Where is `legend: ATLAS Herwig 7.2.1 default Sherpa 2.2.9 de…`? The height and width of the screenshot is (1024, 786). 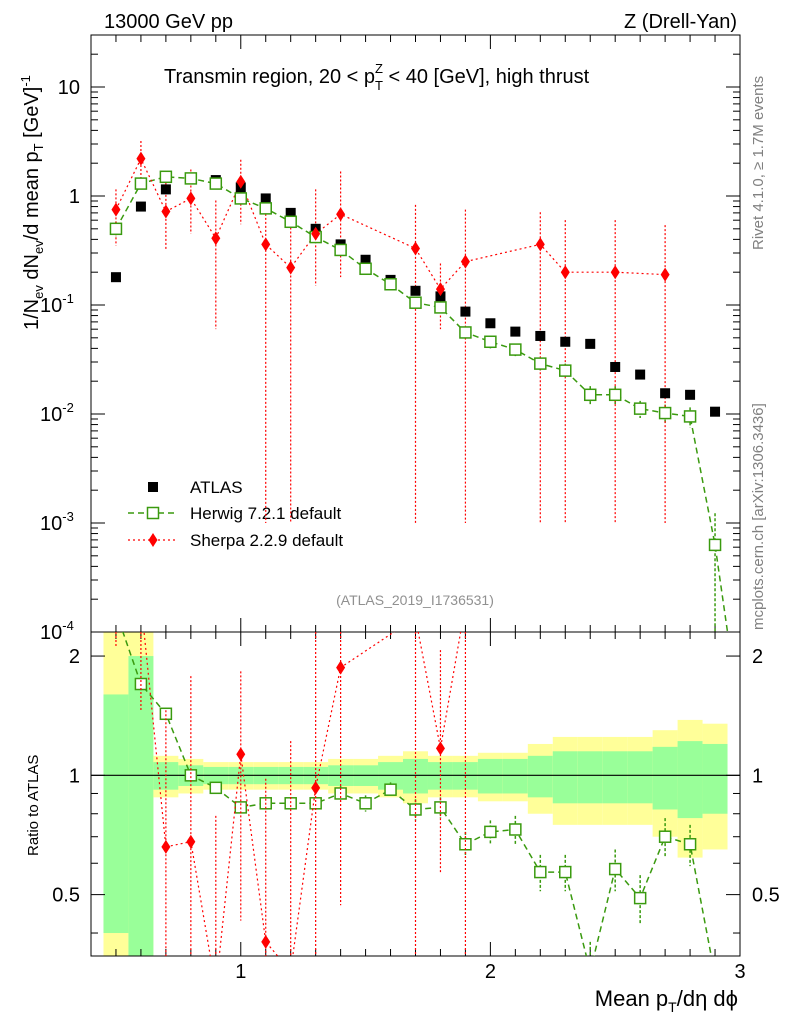
legend: ATLAS Herwig 7.2.1 default Sherpa 2.2.9 de… is located at coordinates (235, 514).